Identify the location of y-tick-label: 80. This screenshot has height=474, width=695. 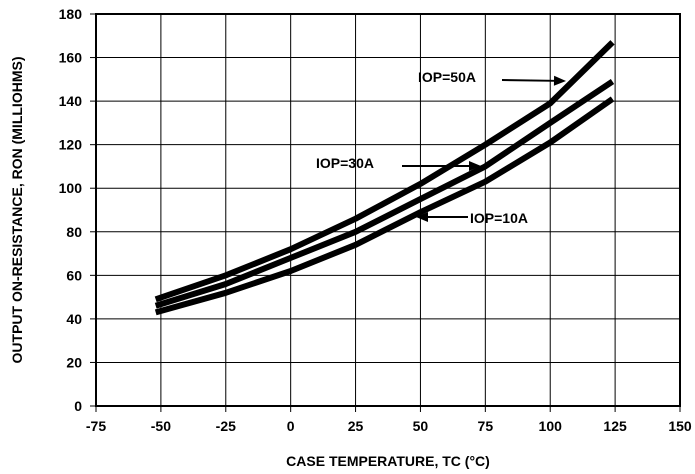
(74, 232).